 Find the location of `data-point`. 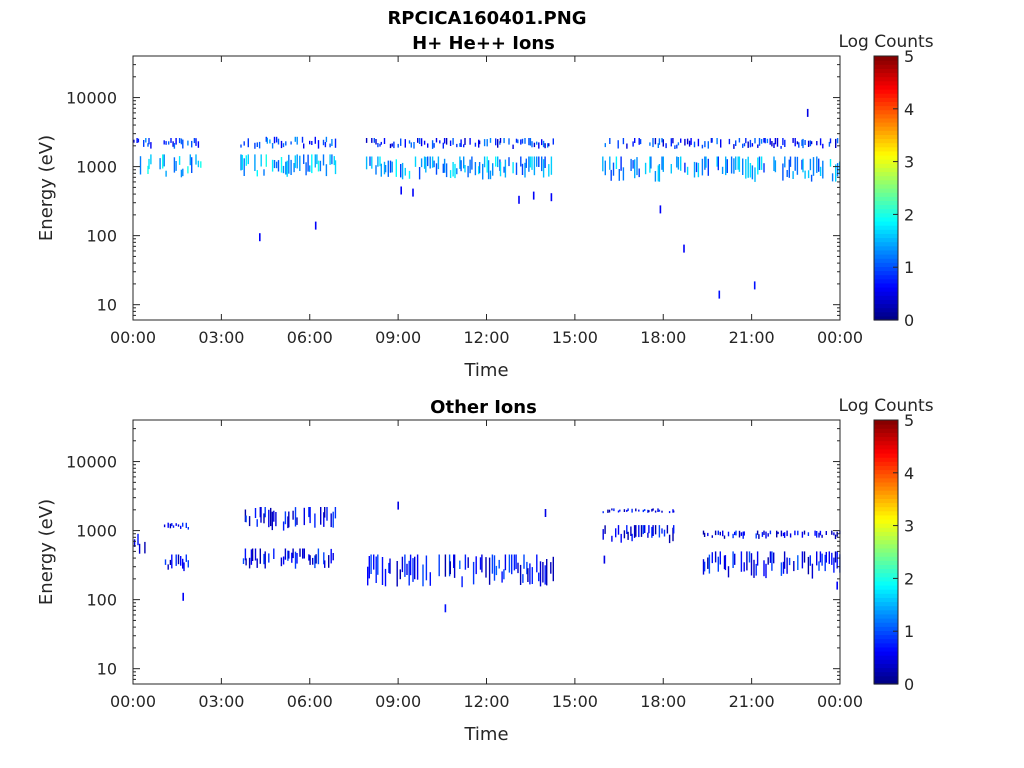

data-point is located at coordinates (315, 225).